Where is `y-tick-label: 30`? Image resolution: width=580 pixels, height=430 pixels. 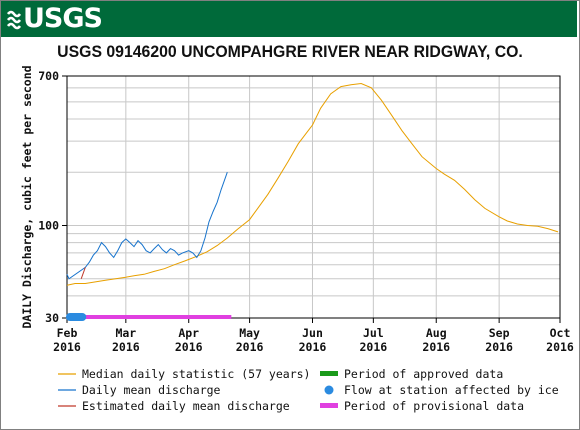
y-tick-label: 30 is located at coordinates (52, 318).